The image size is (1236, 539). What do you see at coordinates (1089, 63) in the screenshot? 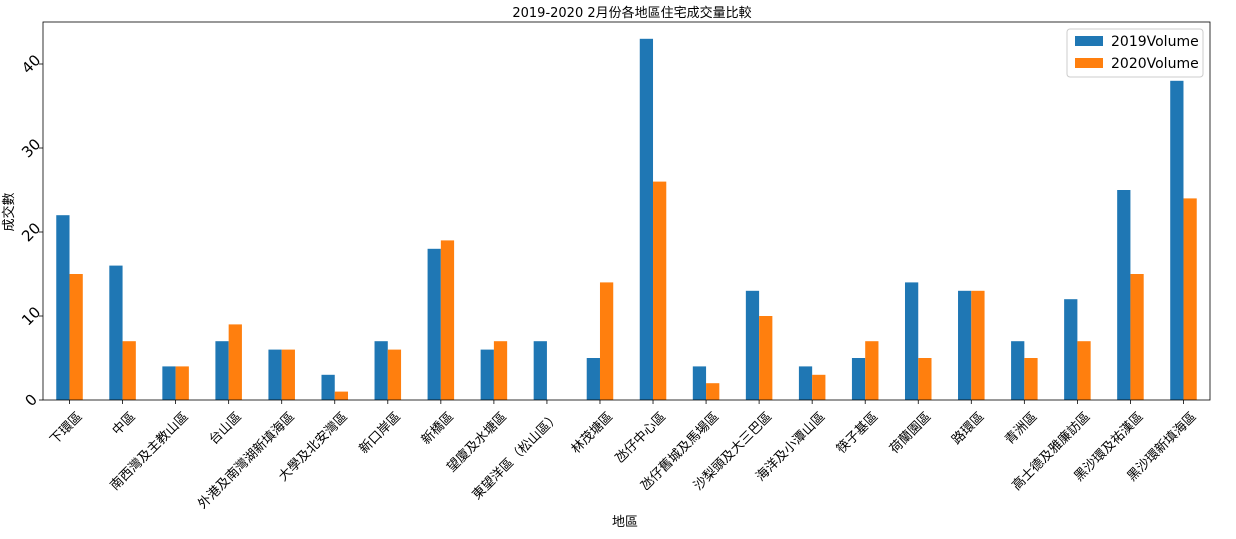
I see `legend-swatch-2020` at bounding box center [1089, 63].